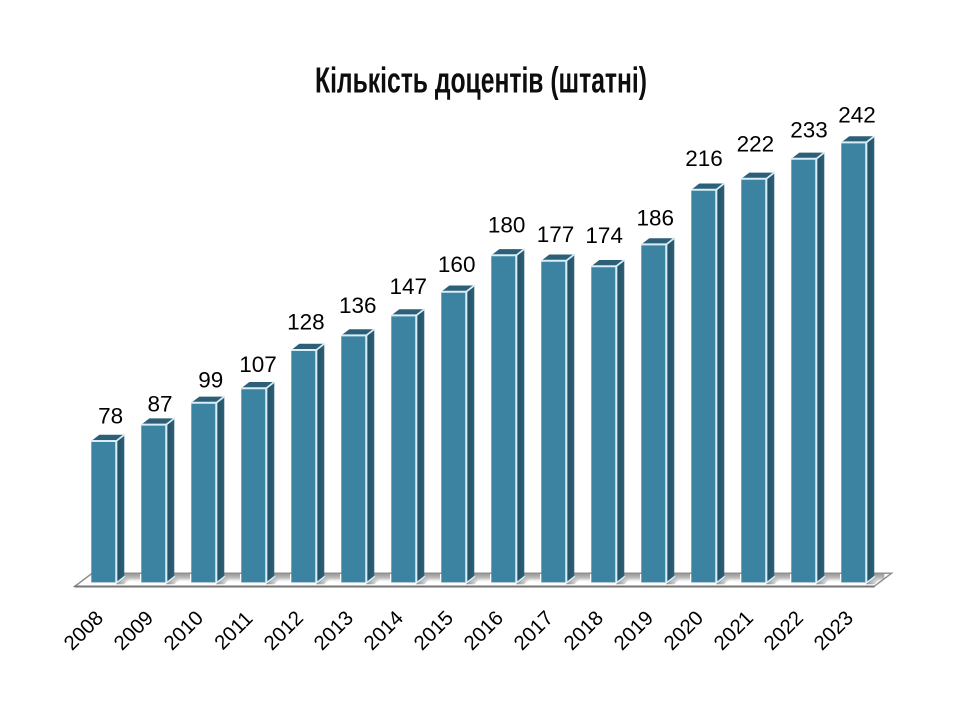  Describe the element at coordinates (409, 286) in the screenshot. I see `svg-text: 147` at that location.